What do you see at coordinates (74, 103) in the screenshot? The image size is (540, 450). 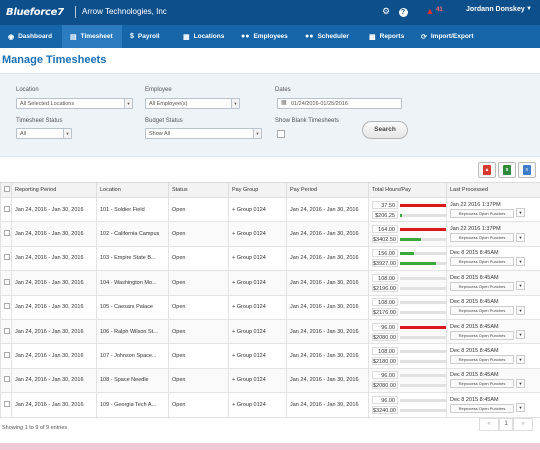 I see `location-select: All Selected Locations ▼` at bounding box center [74, 103].